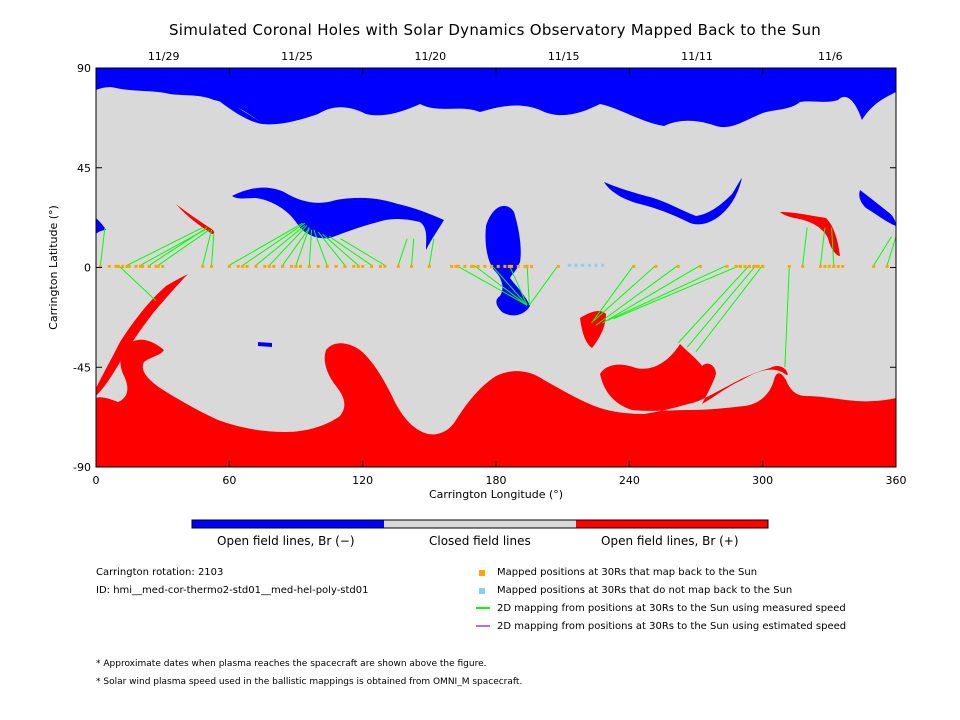 The width and height of the screenshot is (960, 720). Describe the element at coordinates (430, 56) in the screenshot. I see `top-date-label: 11/20` at that location.